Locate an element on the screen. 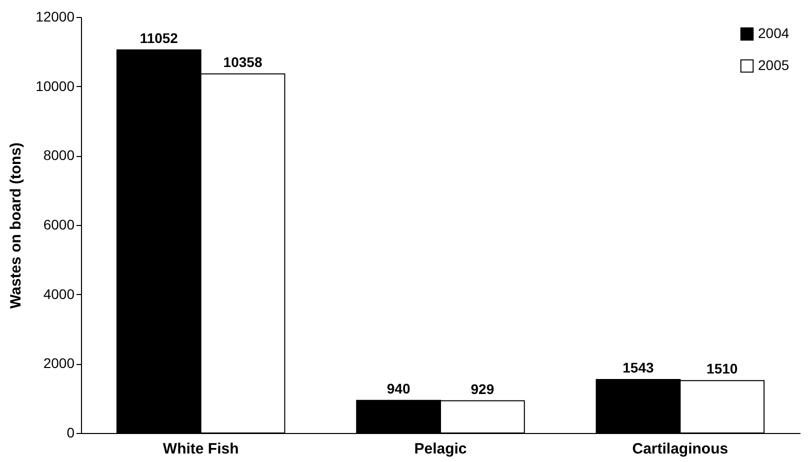  data-label: 11052 is located at coordinates (159, 38).